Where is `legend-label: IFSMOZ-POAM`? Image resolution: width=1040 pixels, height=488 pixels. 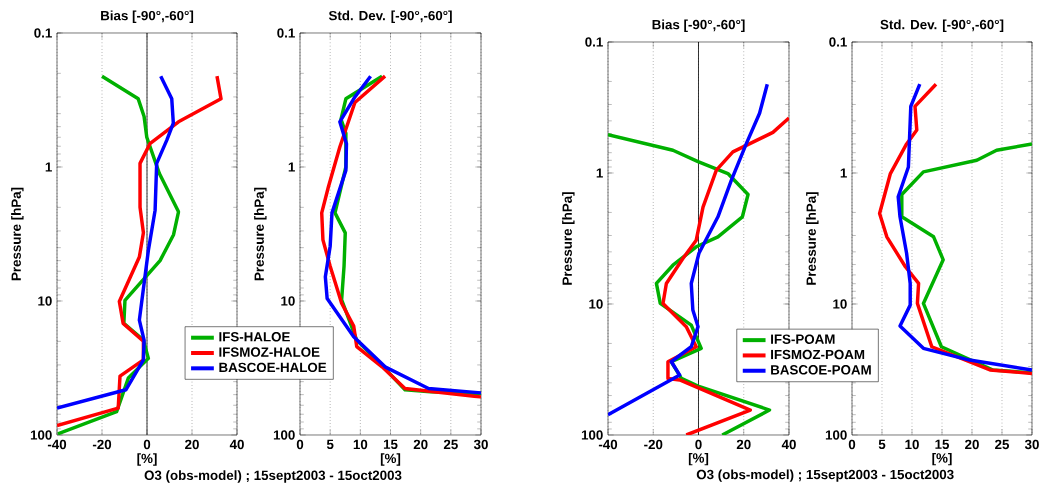 legend-label: IFSMOZ-POAM is located at coordinates (818, 354).